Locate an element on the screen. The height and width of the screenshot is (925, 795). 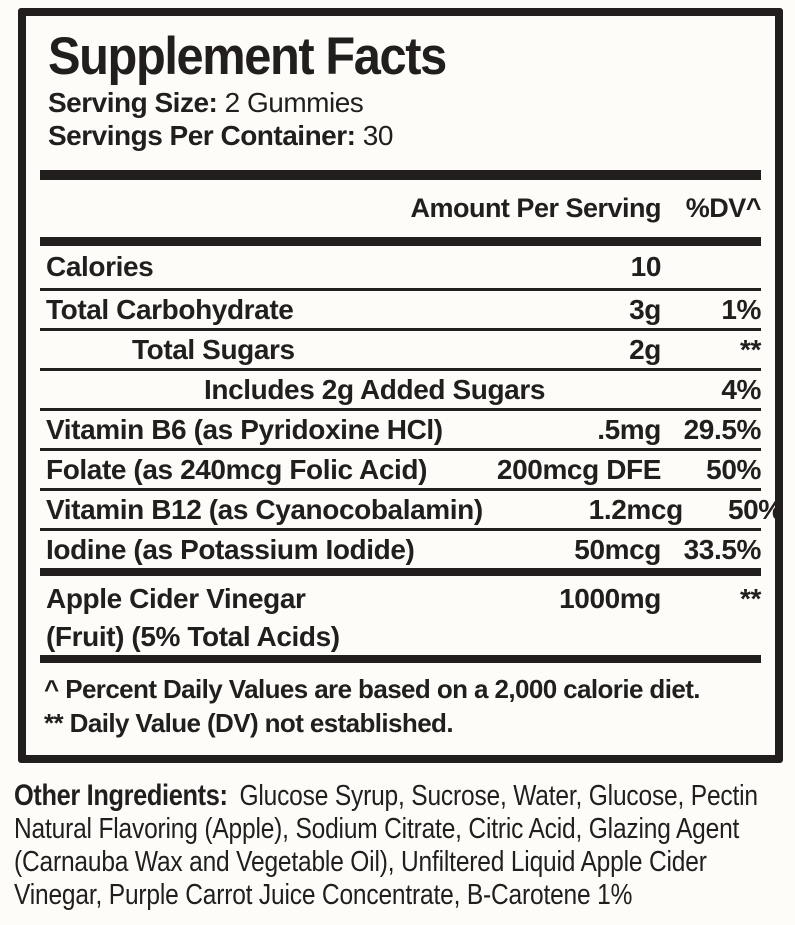
nutrient-amount: 3g is located at coordinates (645, 309).